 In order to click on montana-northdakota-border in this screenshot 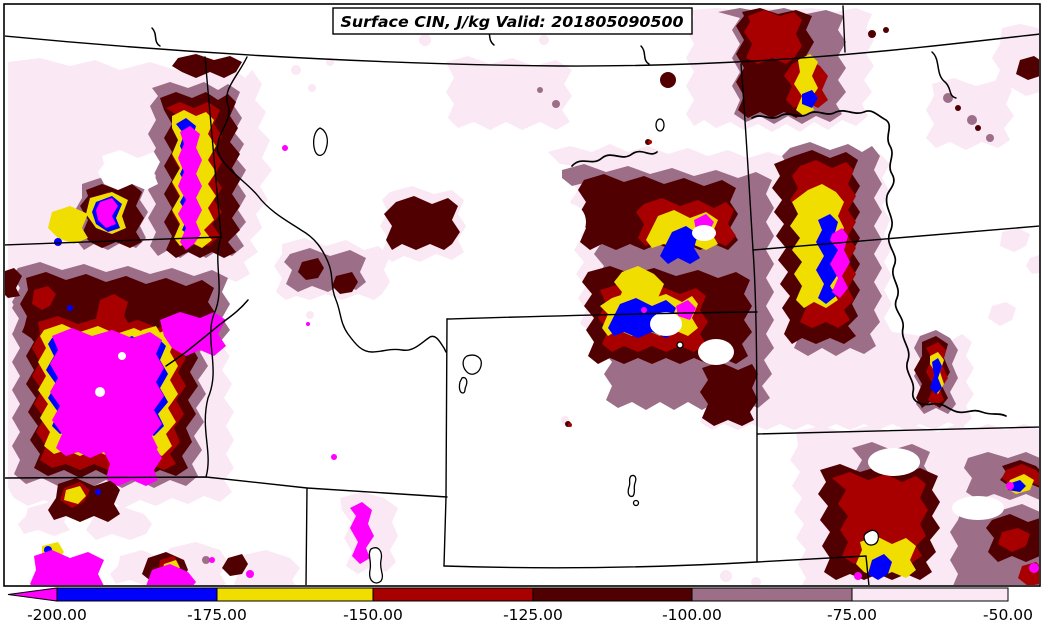, I will do `click(747, 157)`.